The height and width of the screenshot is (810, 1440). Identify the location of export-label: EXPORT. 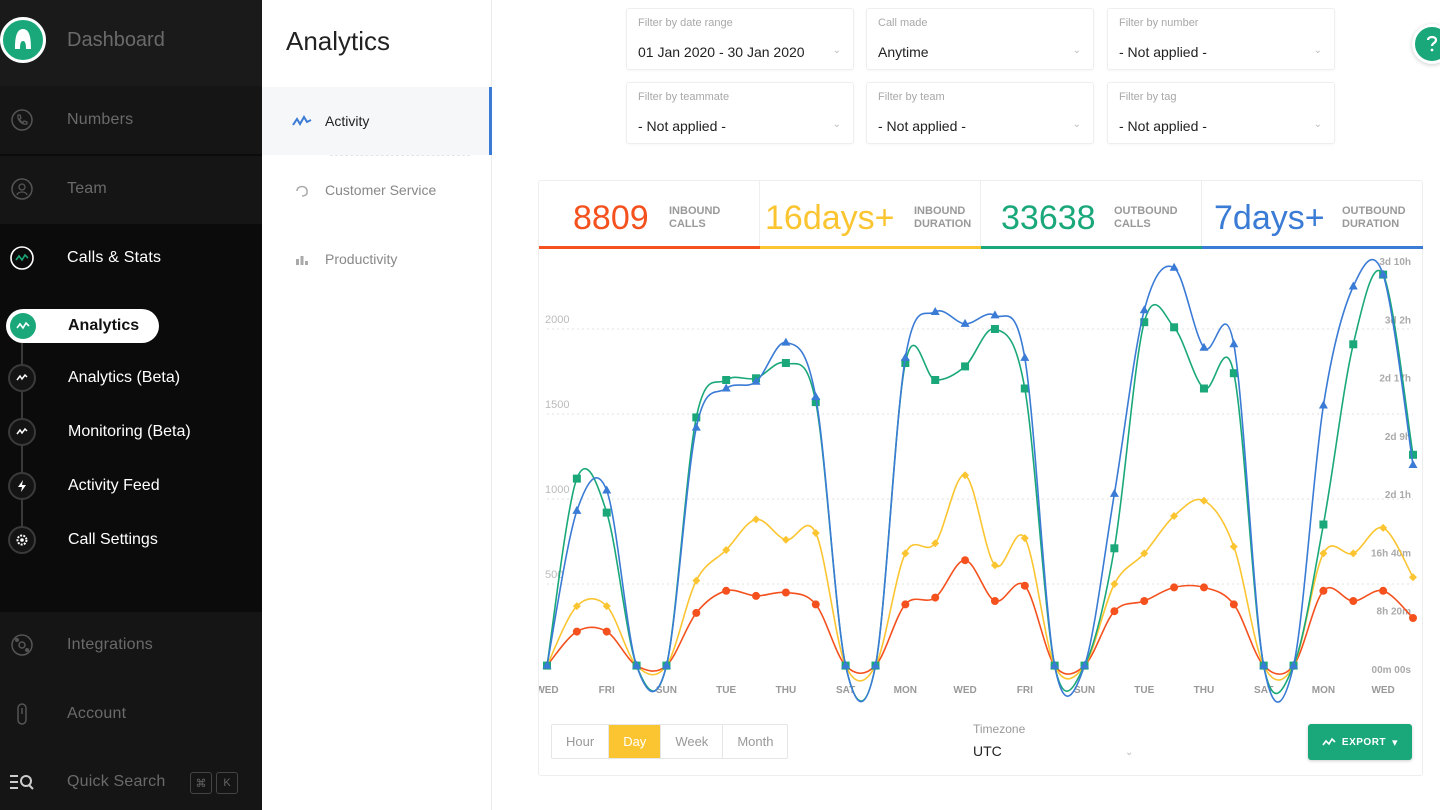
(1364, 742).